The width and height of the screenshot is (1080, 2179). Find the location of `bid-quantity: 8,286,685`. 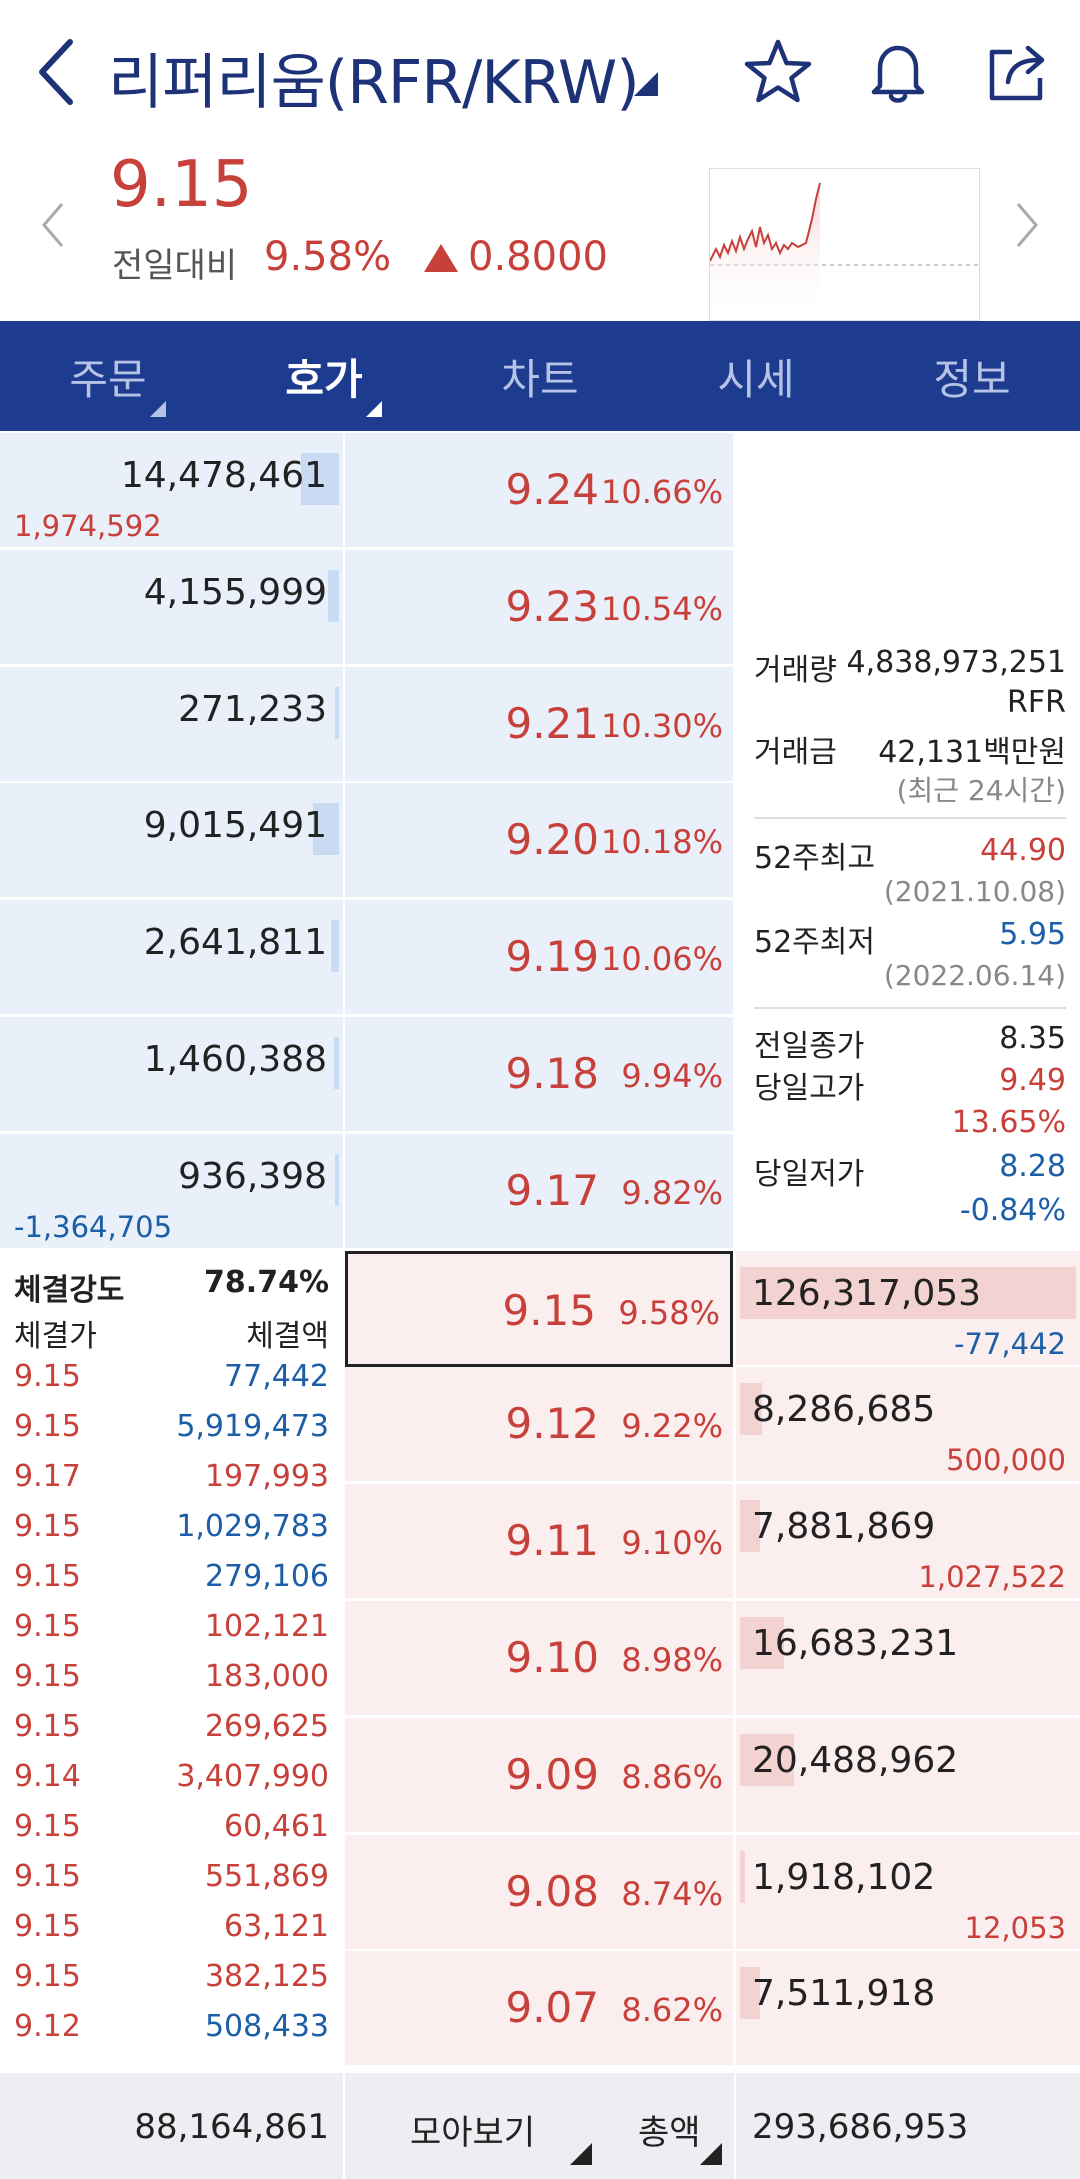

bid-quantity: 8,286,685 is located at coordinates (844, 1410).